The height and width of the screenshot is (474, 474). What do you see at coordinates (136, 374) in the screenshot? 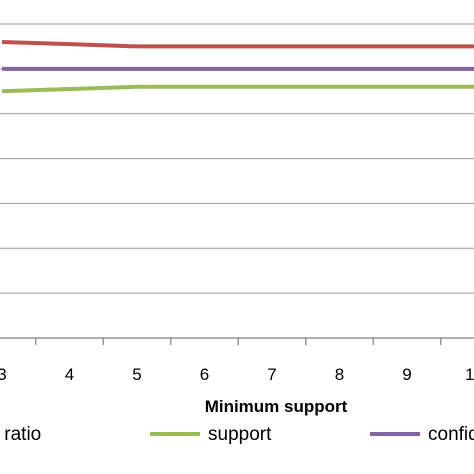
I see `x-tick-label: 5` at bounding box center [136, 374].